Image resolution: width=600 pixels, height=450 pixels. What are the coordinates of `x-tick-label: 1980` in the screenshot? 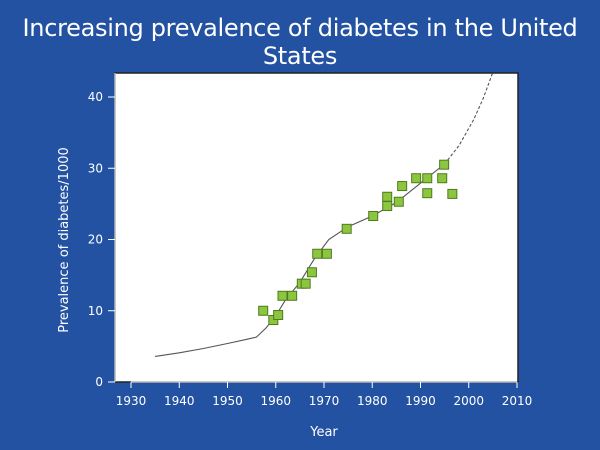 It's located at (372, 401).